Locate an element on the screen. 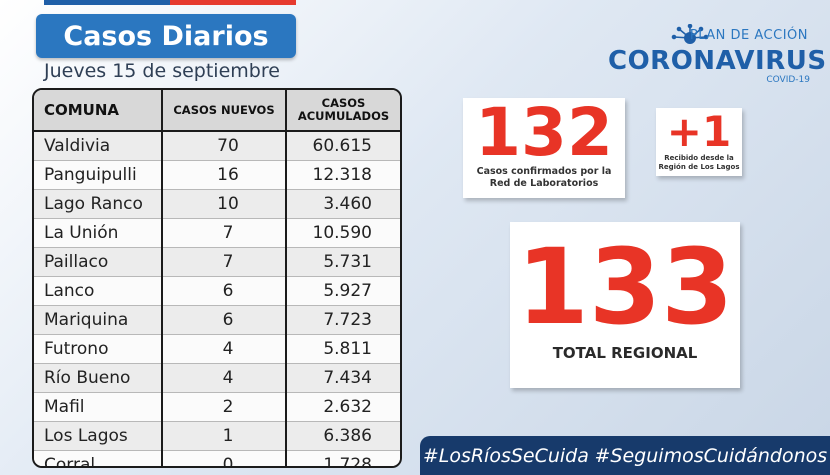 Image resolution: width=830 pixels, height=475 pixels. cell-comuna: Lanco is located at coordinates (98, 291).